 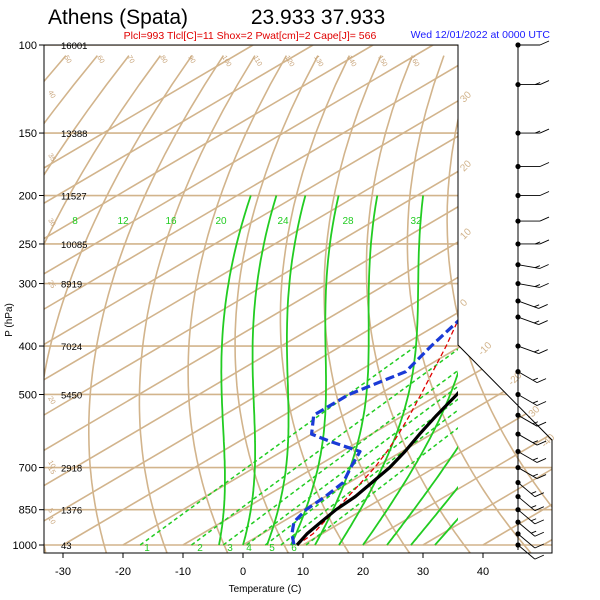 I want to click on y-axis-label: P (hPa), so click(x=9, y=320).